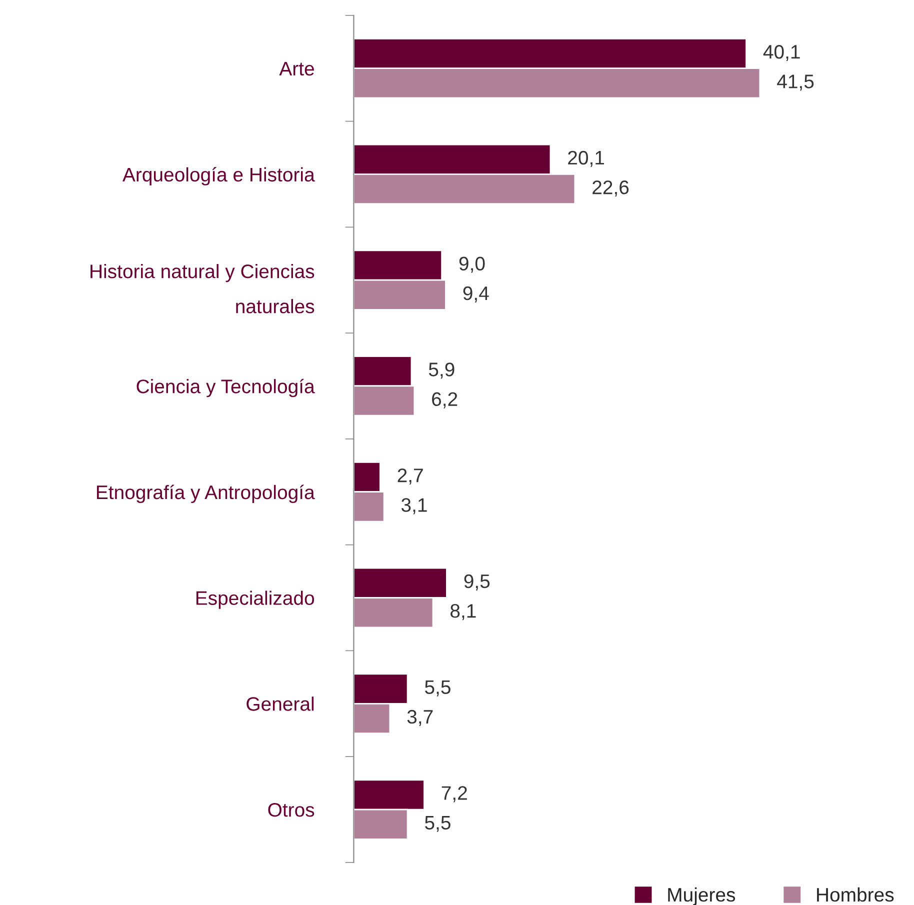  Describe the element at coordinates (291, 809) in the screenshot. I see `y-tick-label: Otros` at that location.